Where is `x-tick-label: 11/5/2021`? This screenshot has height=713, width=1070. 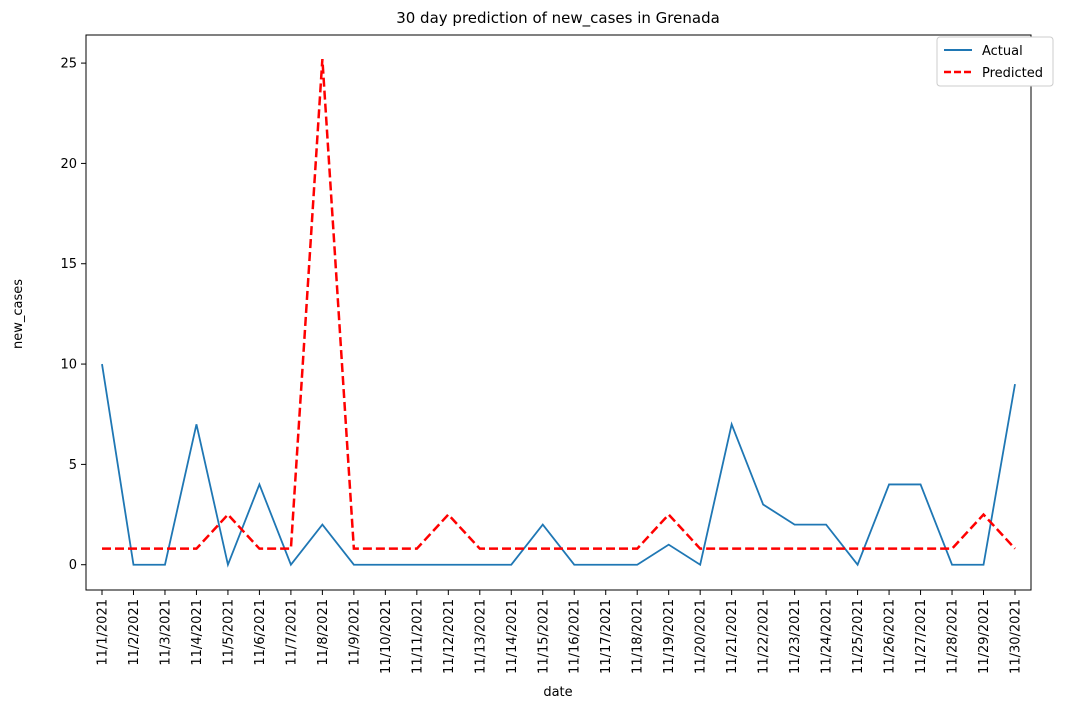 x-tick-label: 11/5/2021 is located at coordinates (228, 632).